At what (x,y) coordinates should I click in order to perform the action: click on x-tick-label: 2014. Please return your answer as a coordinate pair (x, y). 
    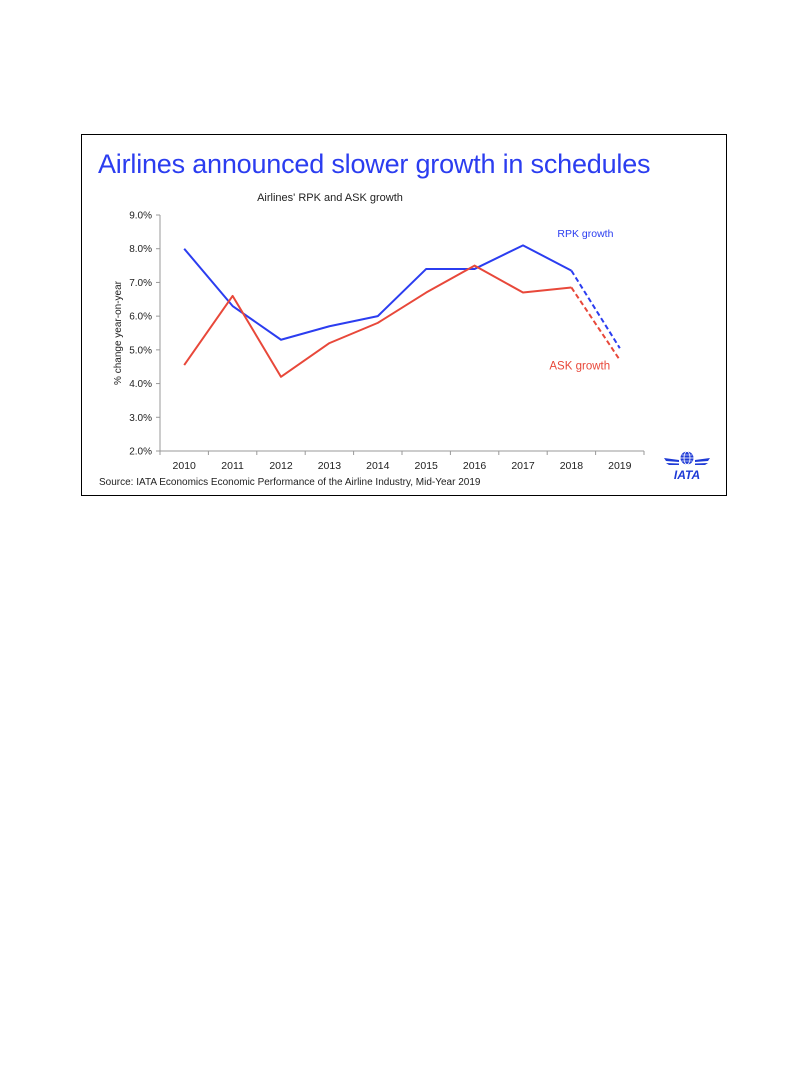
    Looking at the image, I should click on (378, 466).